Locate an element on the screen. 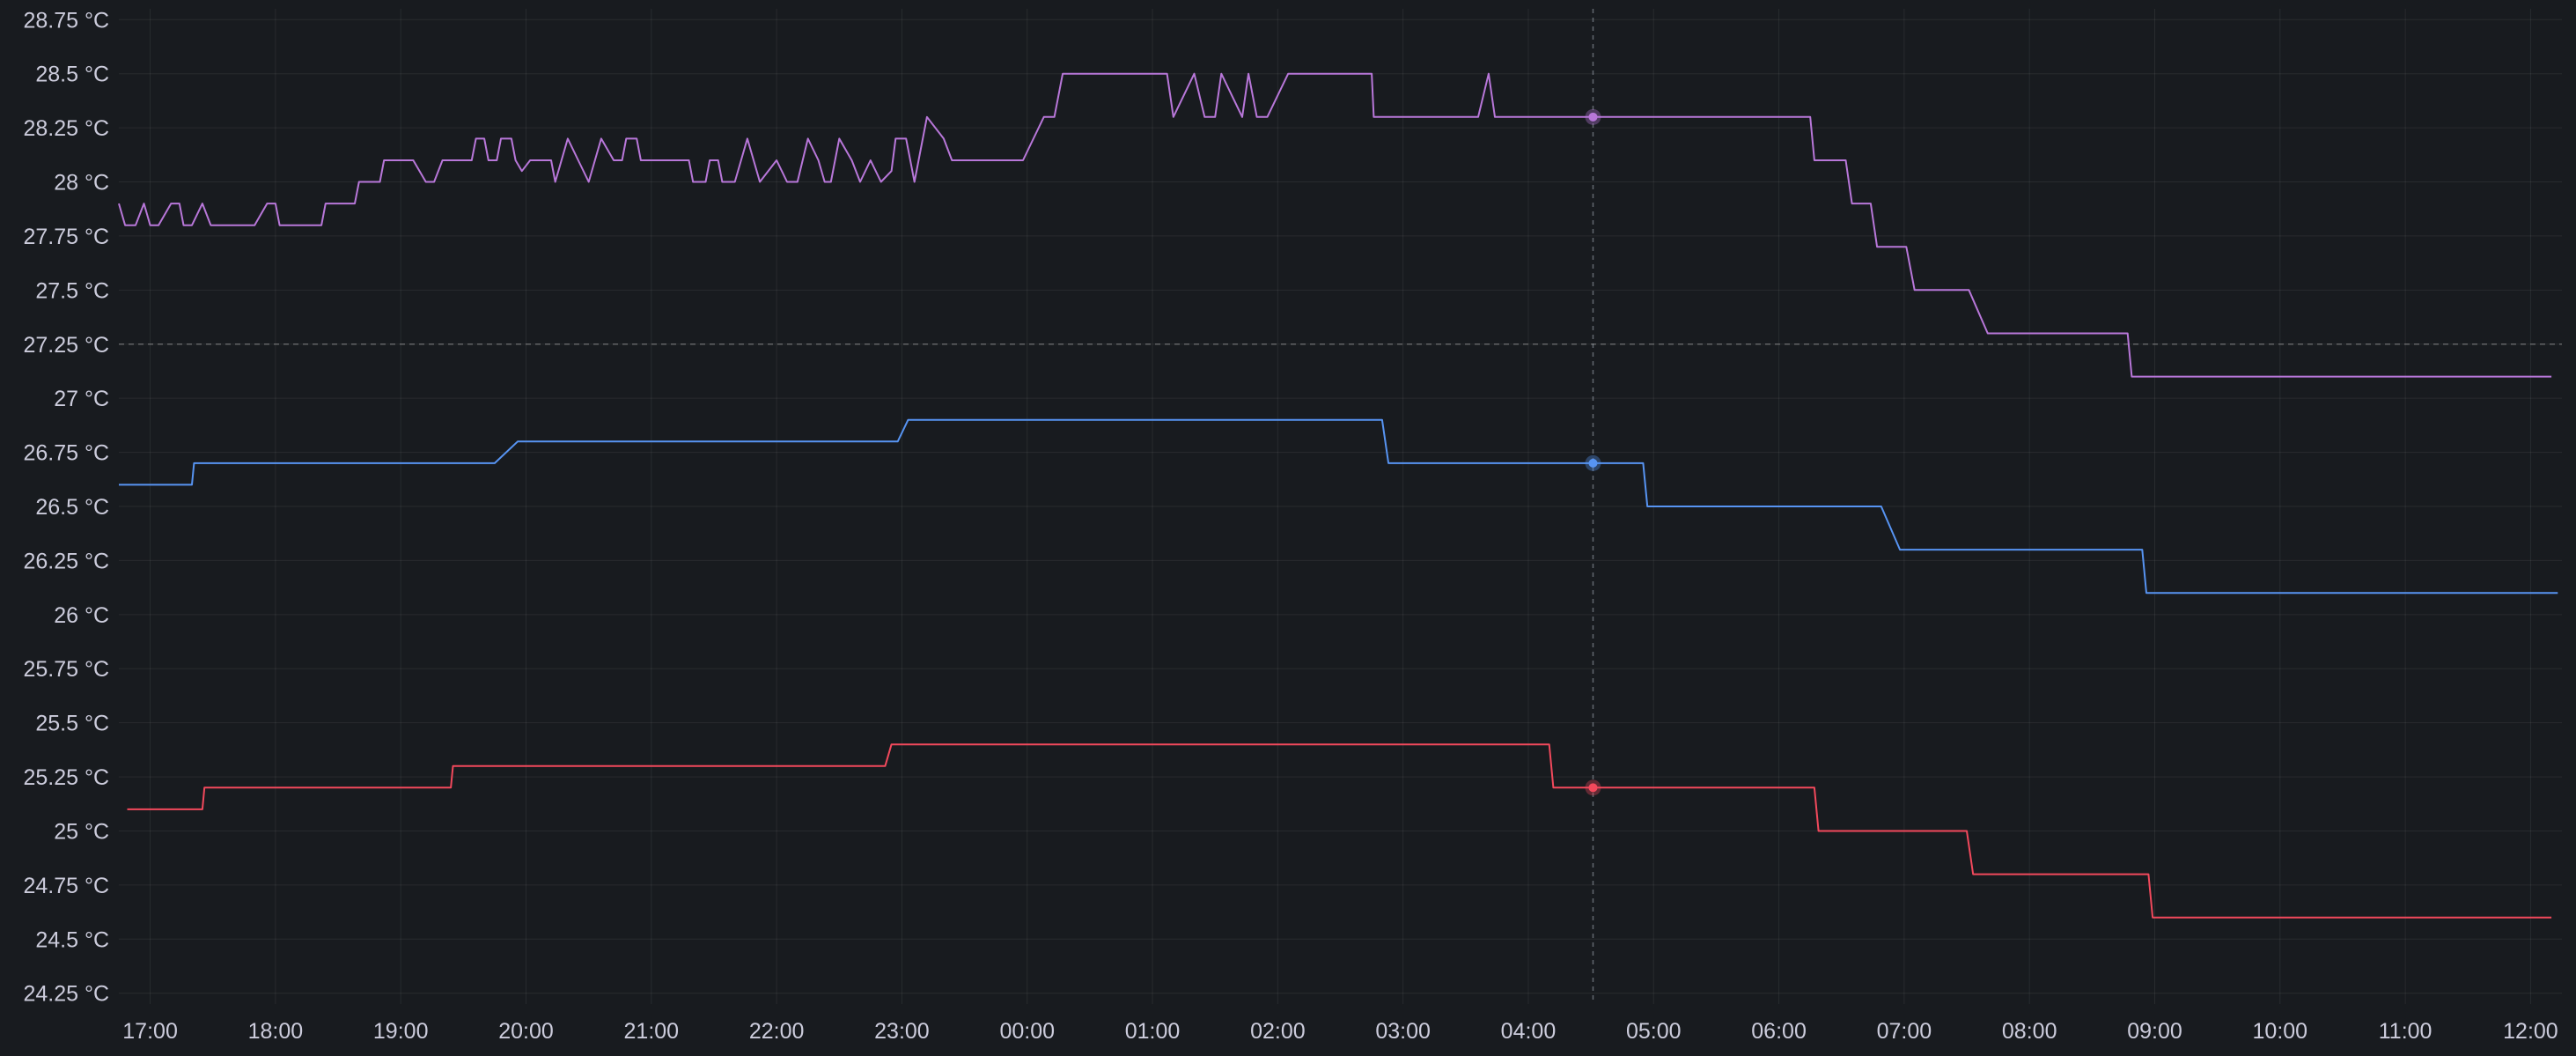  x-tick-label: 11:00 is located at coordinates (2406, 1032).